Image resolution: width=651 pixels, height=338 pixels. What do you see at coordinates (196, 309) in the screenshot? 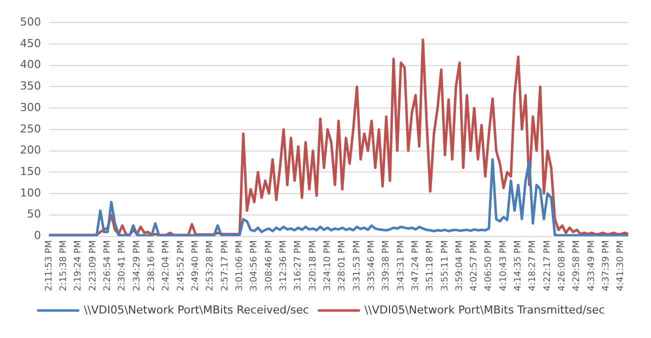
I see `legend-label: \\VDI05\Network Port\MBits Received/sec` at bounding box center [196, 309].